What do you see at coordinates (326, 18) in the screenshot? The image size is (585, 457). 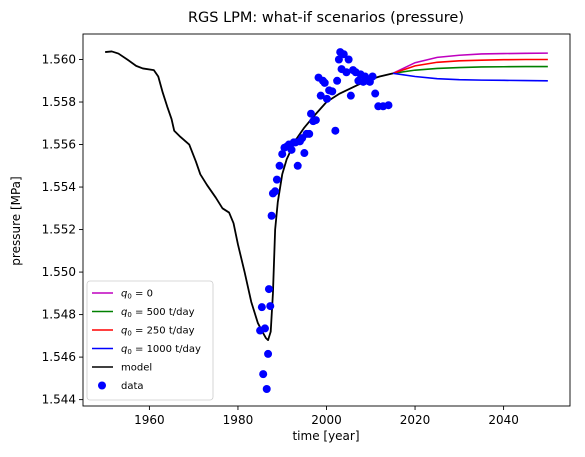 I see `chart-title: RGS LPM: what-if scenarios (pressure)` at bounding box center [326, 18].